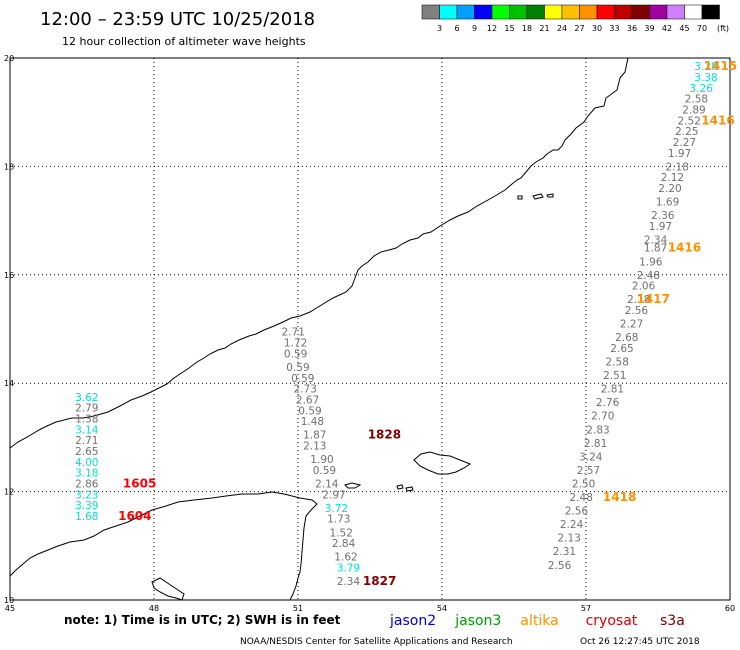 The image size is (740, 650). What do you see at coordinates (626, 338) in the screenshot?
I see `wave-height-value: 2.68` at bounding box center [626, 338].